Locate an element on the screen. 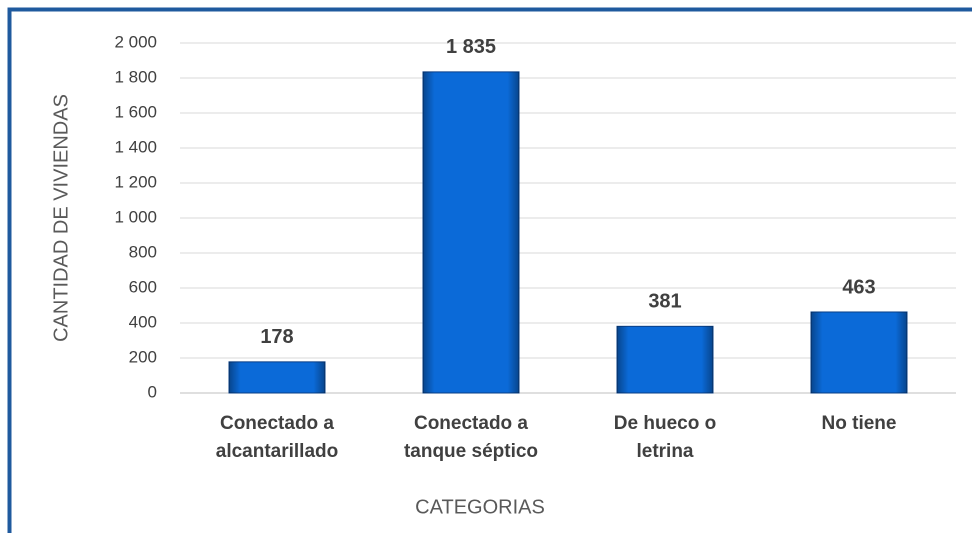  y-tick-label: 1 200 is located at coordinates (135, 181).